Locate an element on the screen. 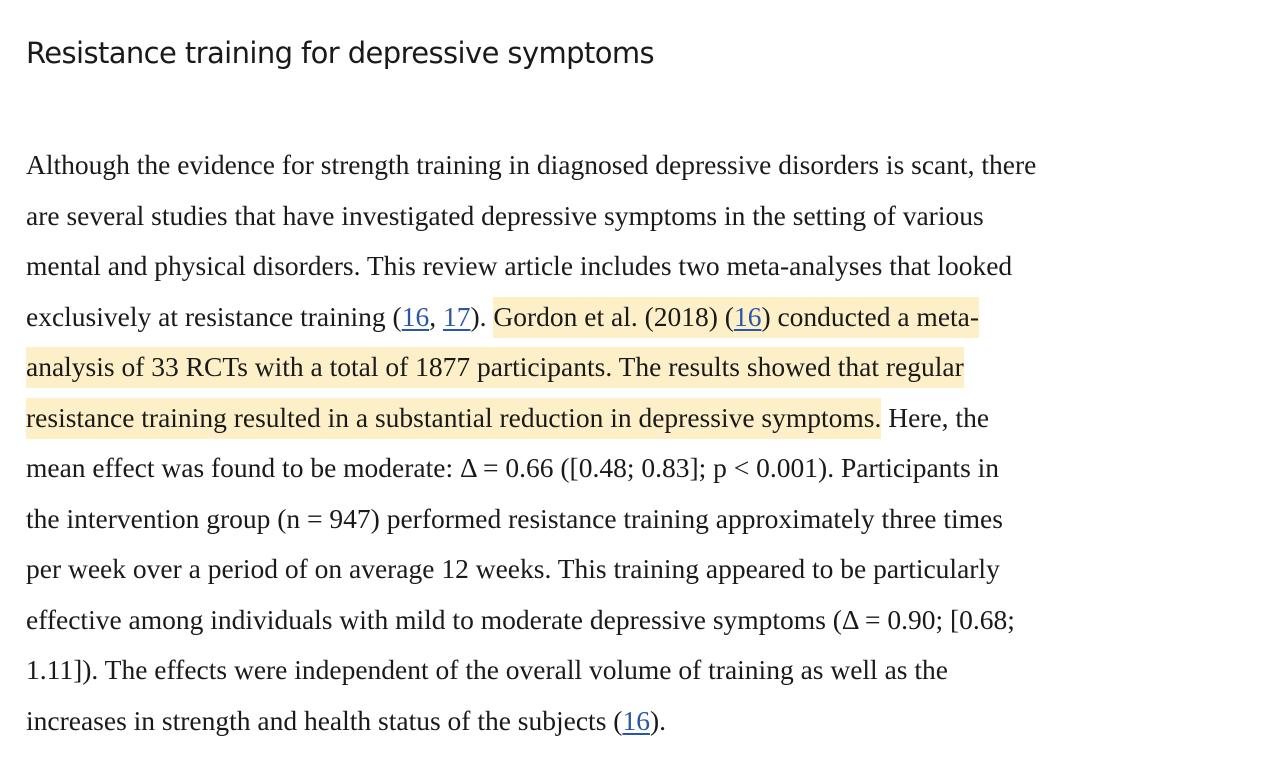  reference-link-17: 17 is located at coordinates (456, 316).